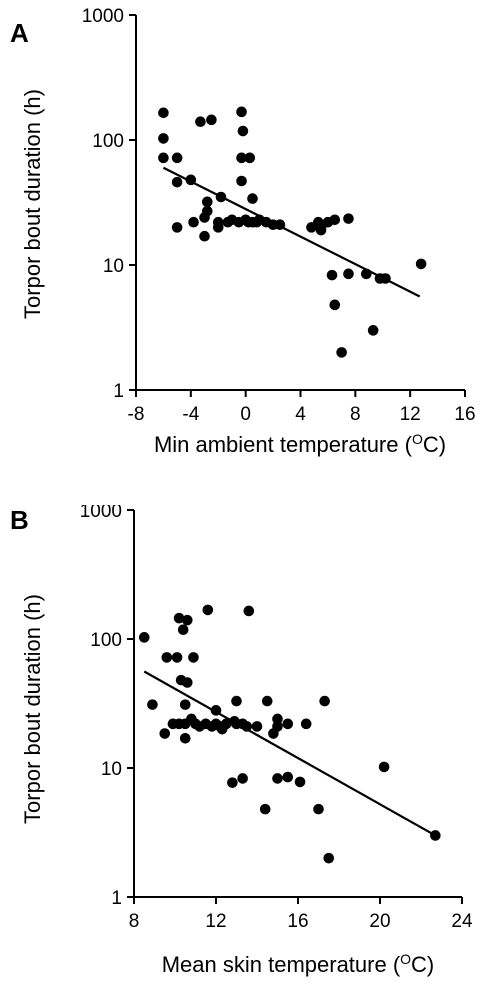  What do you see at coordinates (300, 414) in the screenshot?
I see `x-tick-label: 4` at bounding box center [300, 414].